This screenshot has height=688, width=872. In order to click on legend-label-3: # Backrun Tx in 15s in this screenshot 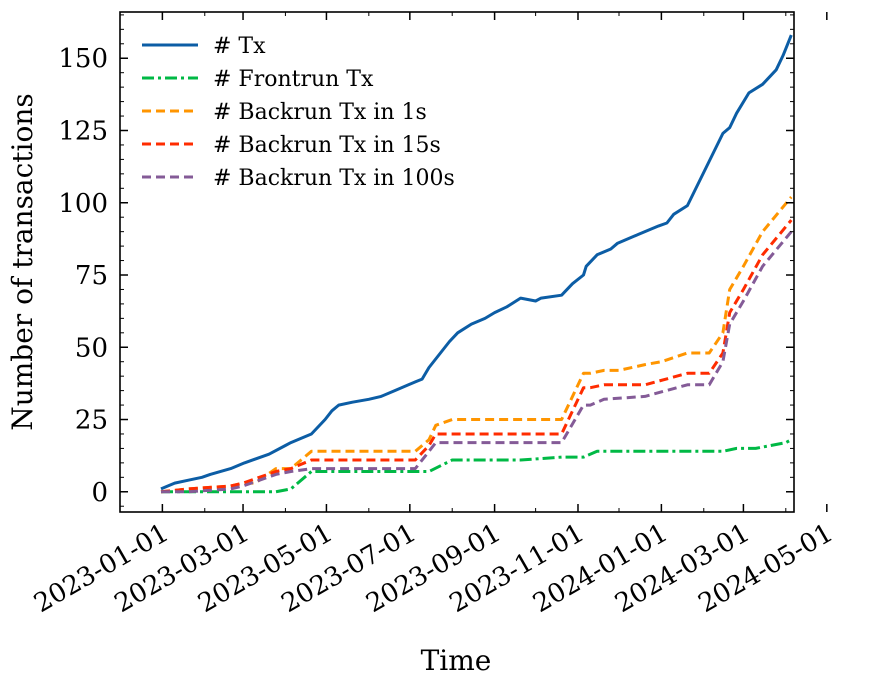, I will do `click(327, 145)`.